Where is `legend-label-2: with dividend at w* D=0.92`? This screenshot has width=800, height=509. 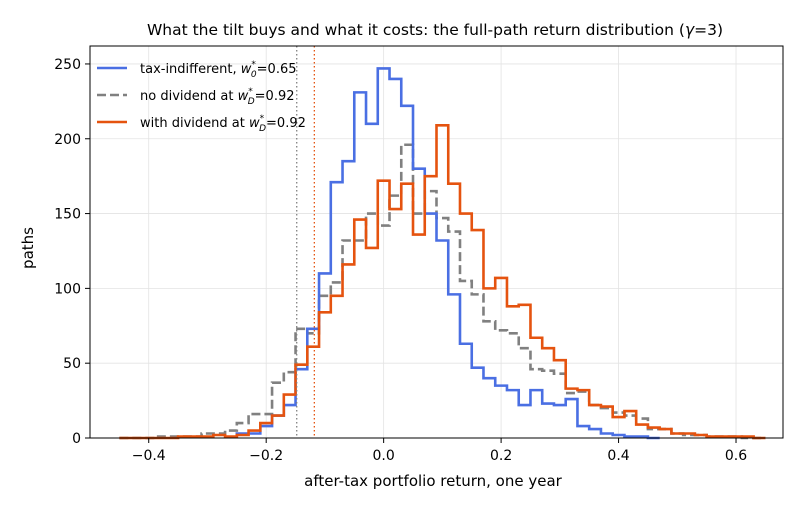
legend-label-2: with dividend at w* D=0.92 is located at coordinates (223, 124).